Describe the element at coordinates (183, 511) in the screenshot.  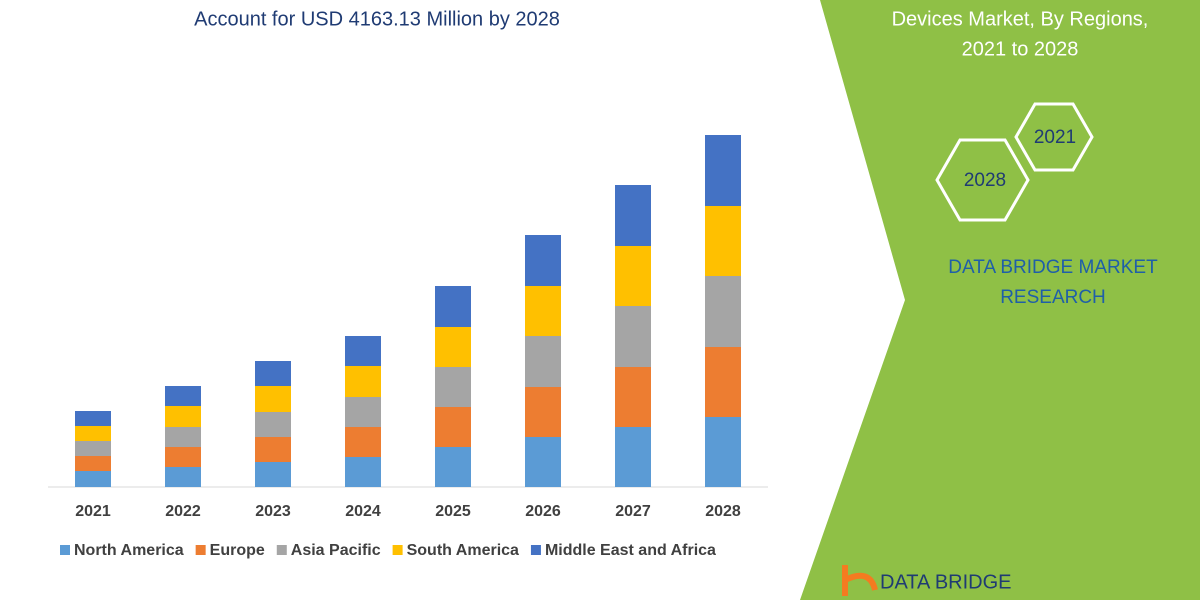
I see `x-tick-label: 2022` at that location.